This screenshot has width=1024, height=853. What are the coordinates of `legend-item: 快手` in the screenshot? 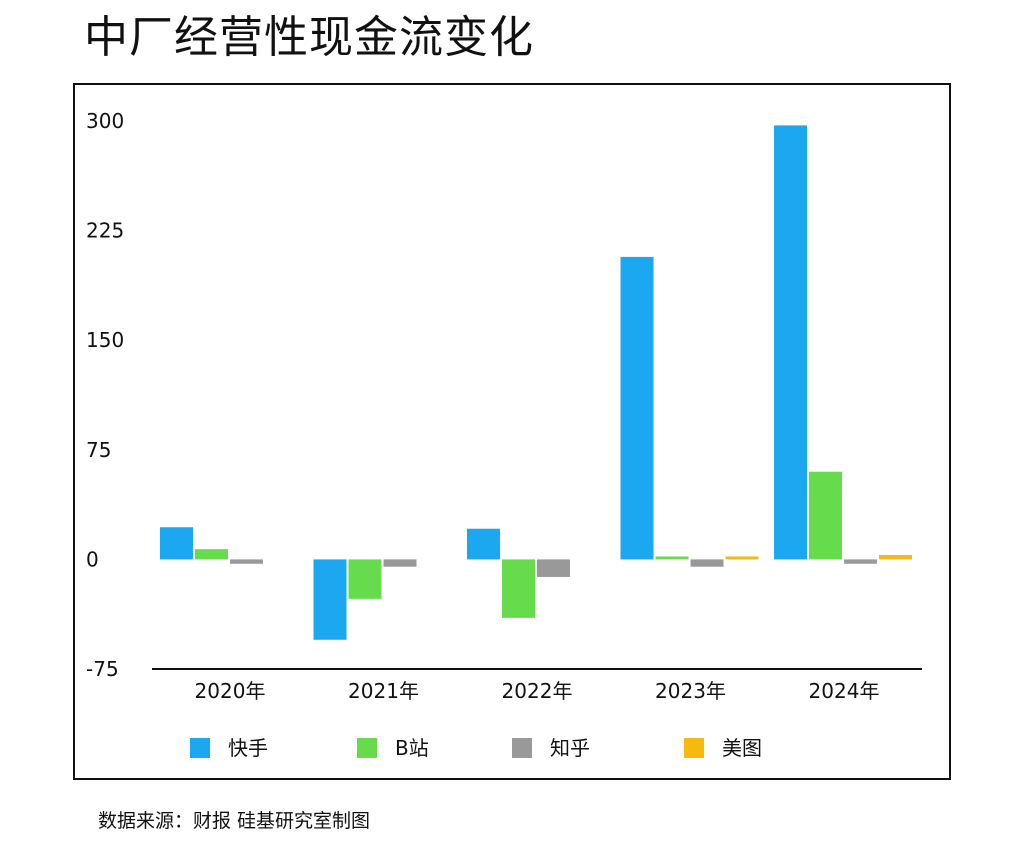 It's located at (229, 748).